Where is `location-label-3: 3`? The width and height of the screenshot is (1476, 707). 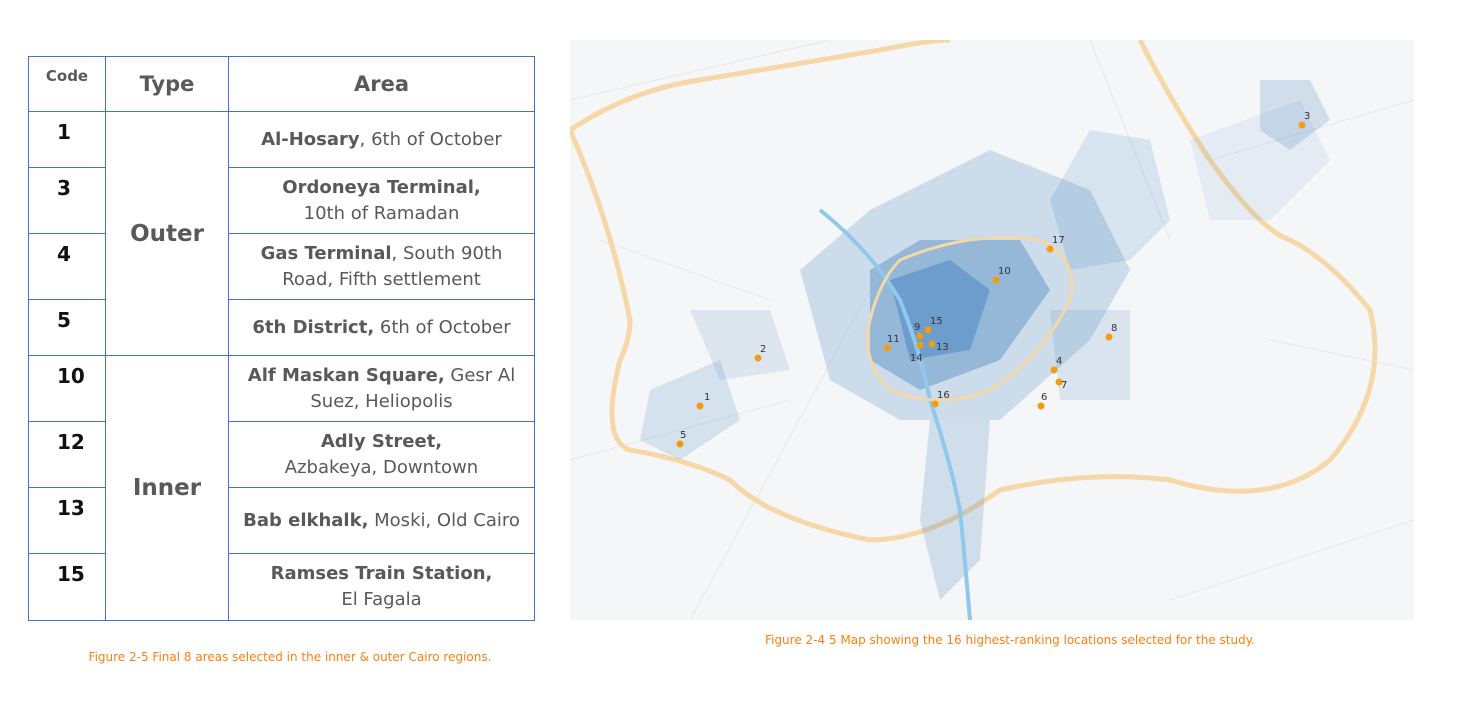
location-label-3: 3 is located at coordinates (1307, 116).